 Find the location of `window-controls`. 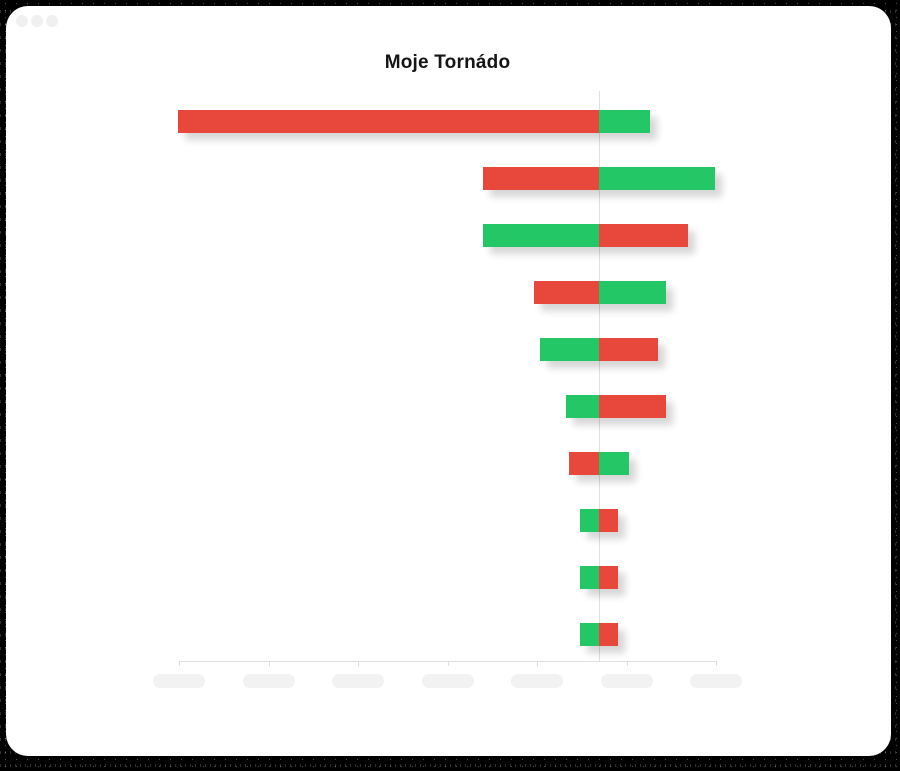

window-controls is located at coordinates (37, 21).